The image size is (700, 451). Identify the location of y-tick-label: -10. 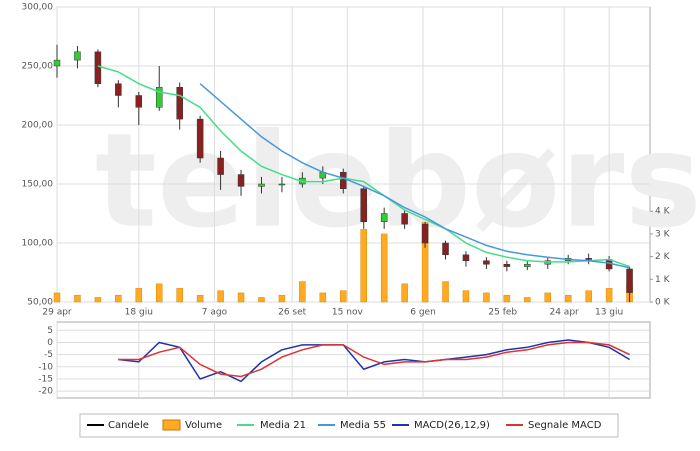
(45, 367).